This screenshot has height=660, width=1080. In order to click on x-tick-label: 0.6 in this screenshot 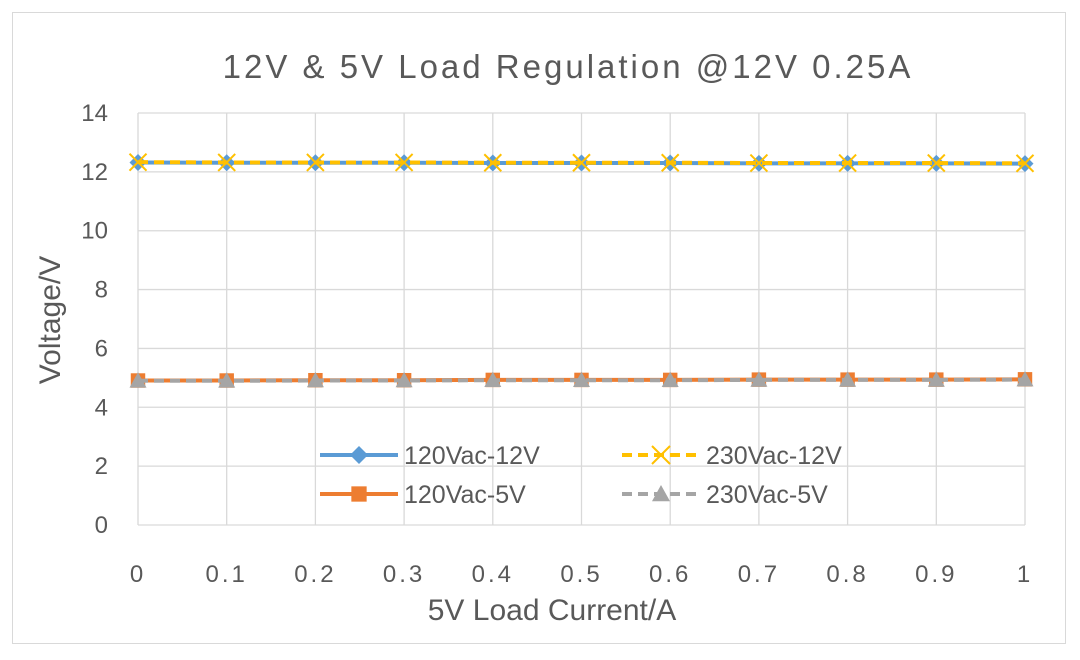, I will do `click(670, 574)`.